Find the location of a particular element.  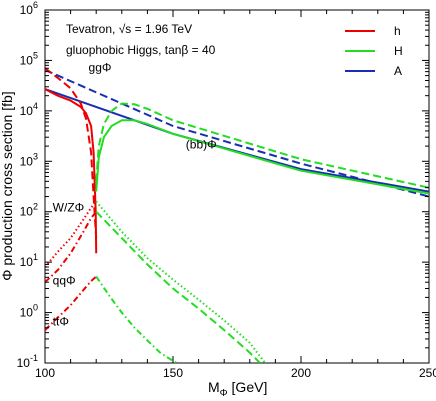

x-tick-label: 100 is located at coordinates (45, 373).